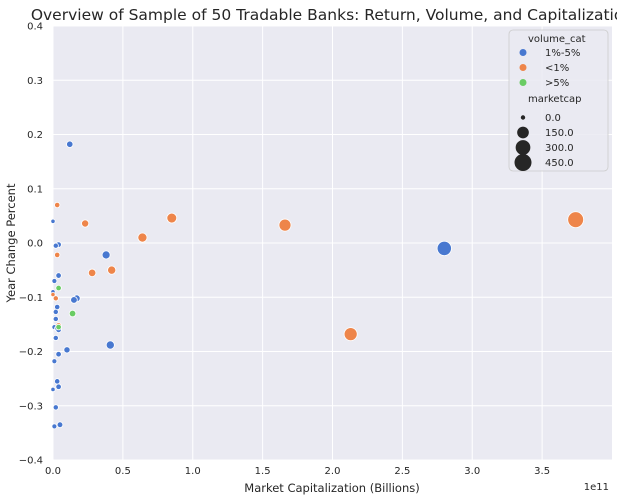 The image size is (617, 500). I want to click on legend-hue-title: volume_cat, so click(557, 39).